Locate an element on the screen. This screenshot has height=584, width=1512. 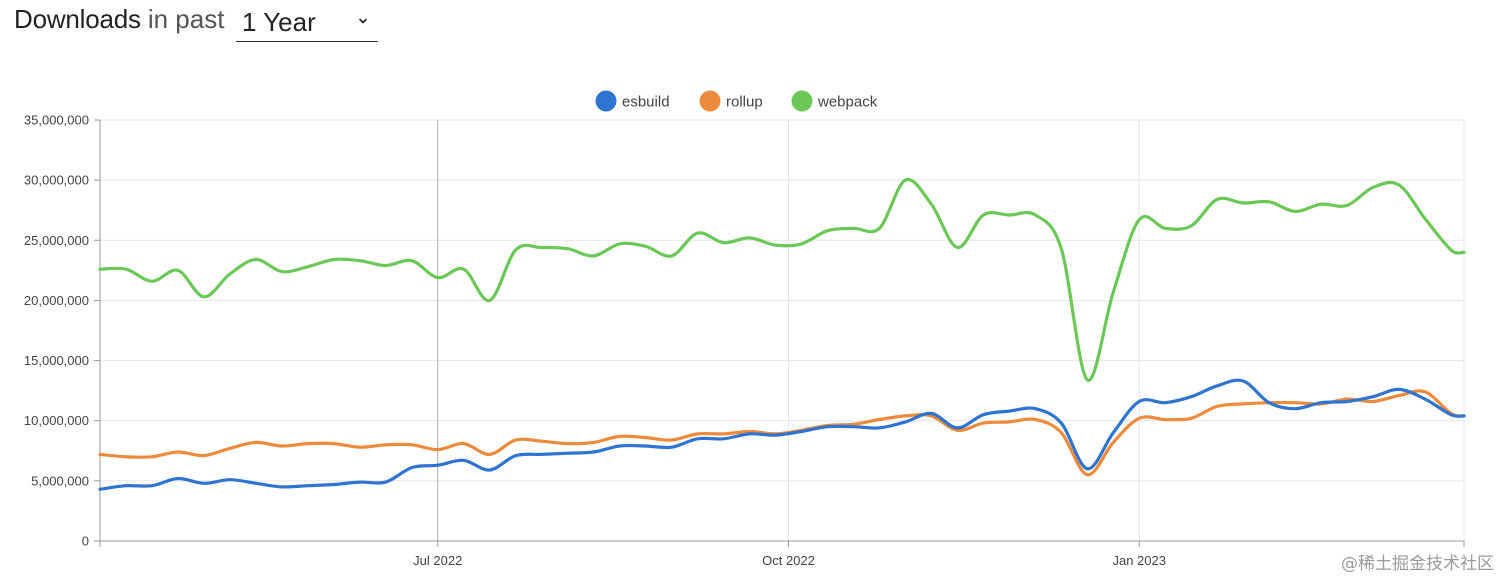
y-tick-label: 10,000,000 is located at coordinates (56, 420).